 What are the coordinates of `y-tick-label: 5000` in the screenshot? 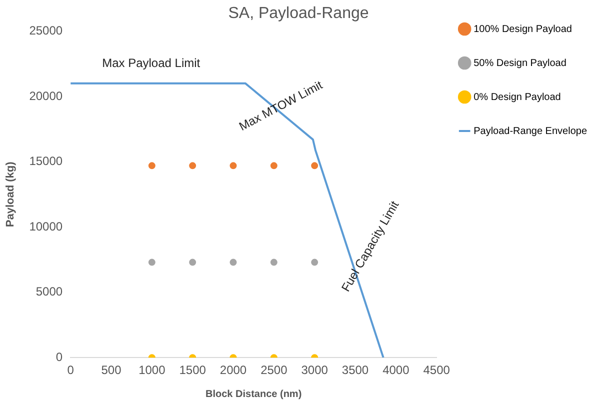 It's located at (49, 291).